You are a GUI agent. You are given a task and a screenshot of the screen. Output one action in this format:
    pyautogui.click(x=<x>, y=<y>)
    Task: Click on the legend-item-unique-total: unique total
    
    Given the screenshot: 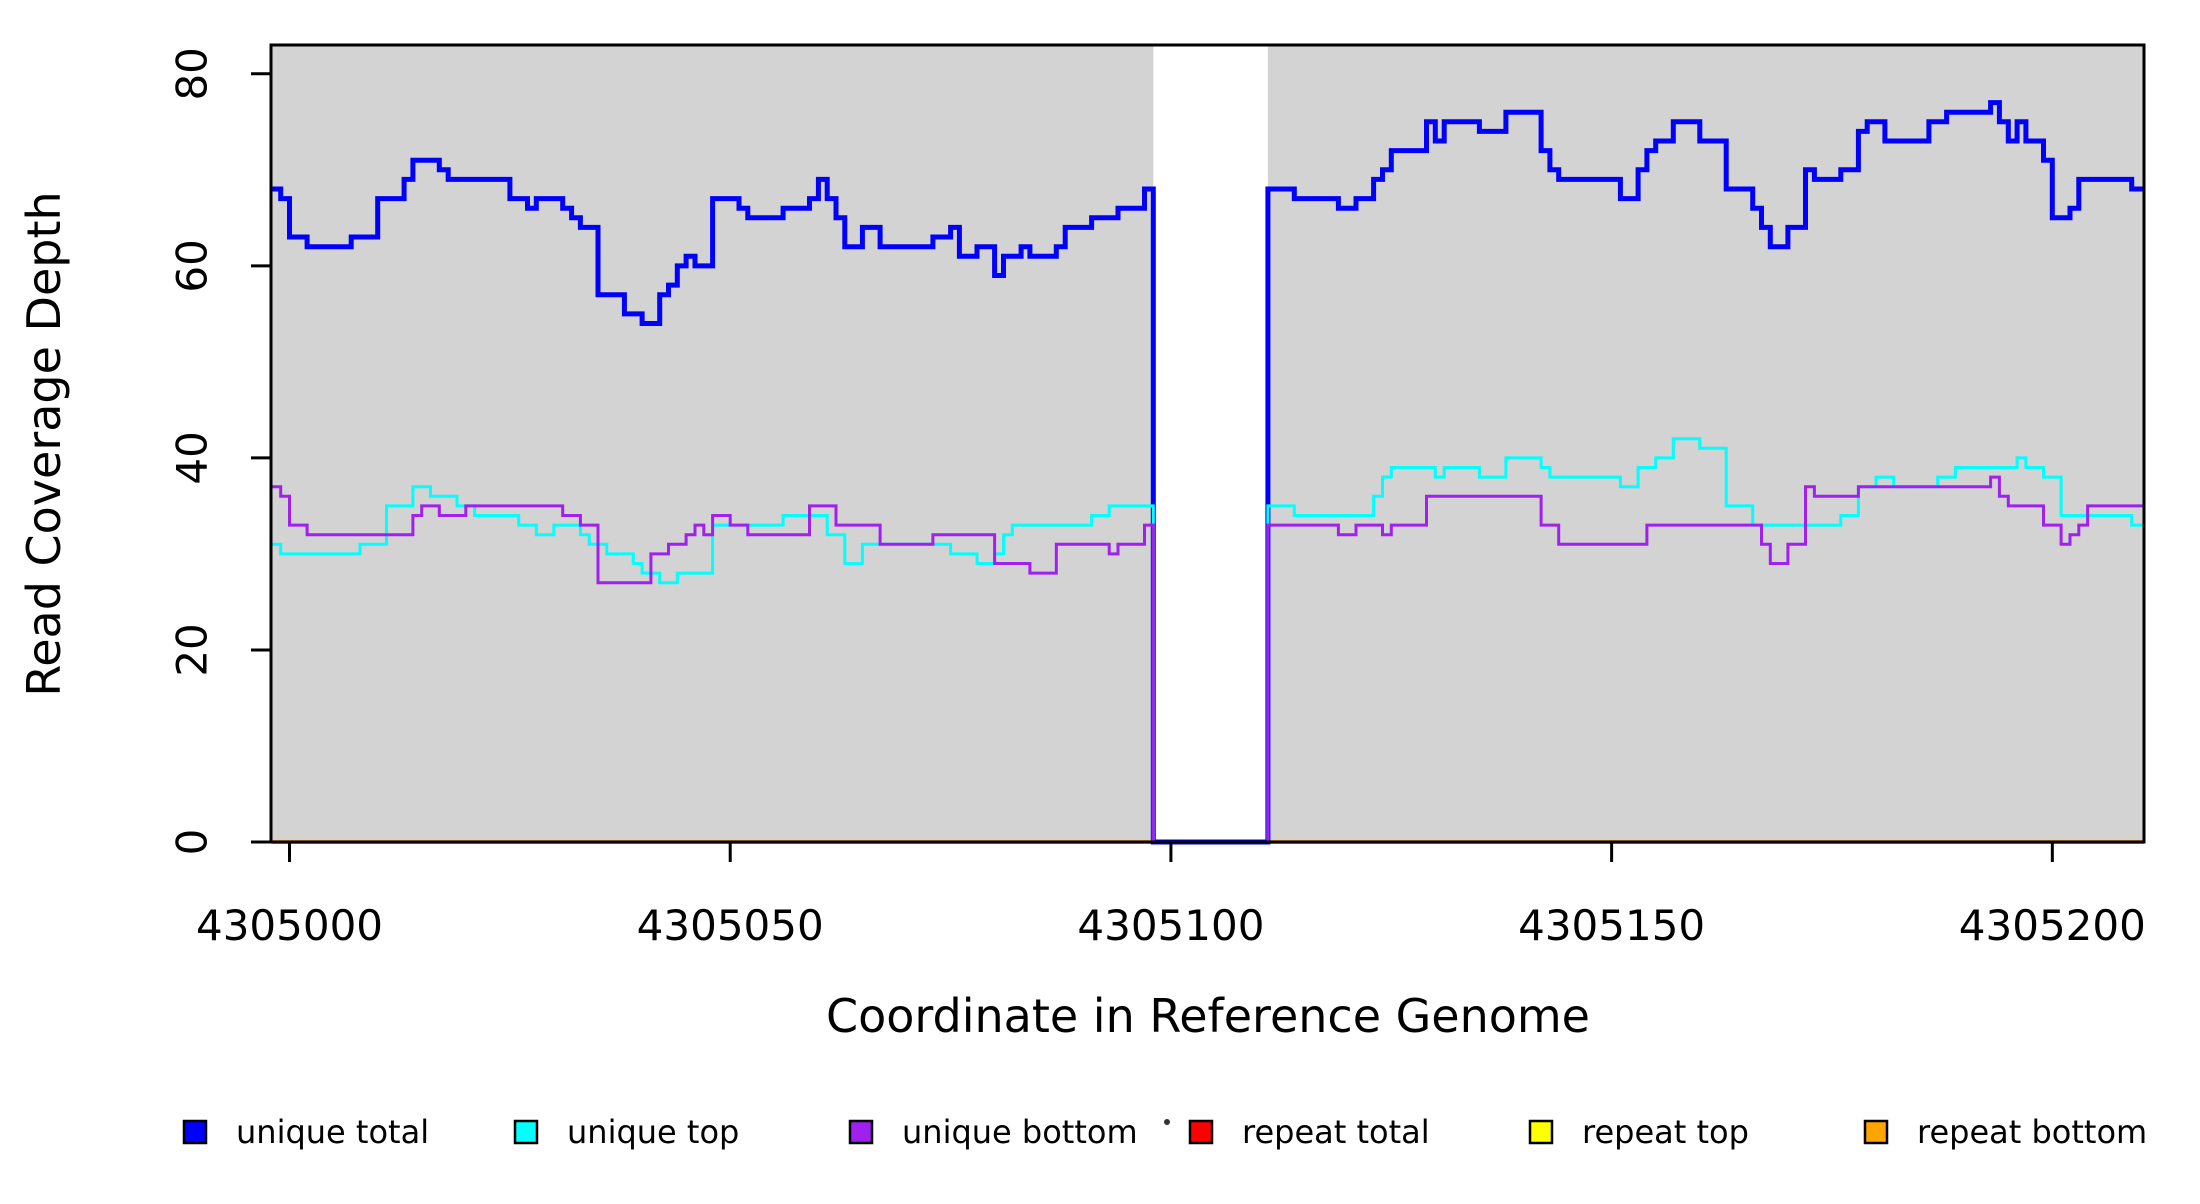 What is the action you would take?
    pyautogui.click(x=305, y=1132)
    